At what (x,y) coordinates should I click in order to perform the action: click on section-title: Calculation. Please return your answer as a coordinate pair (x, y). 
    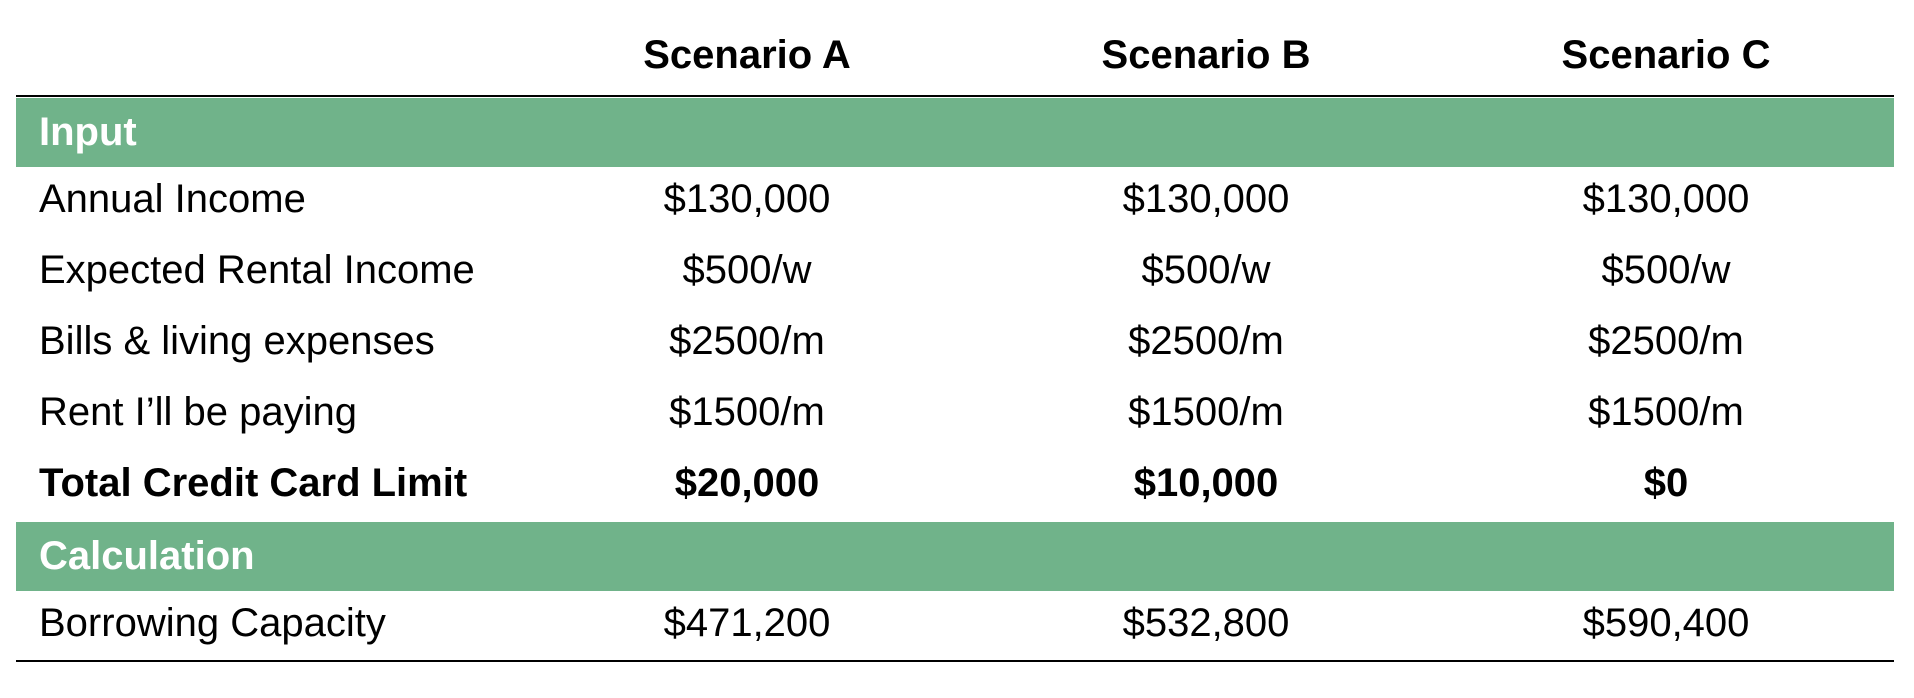
    Looking at the image, I should click on (147, 556).